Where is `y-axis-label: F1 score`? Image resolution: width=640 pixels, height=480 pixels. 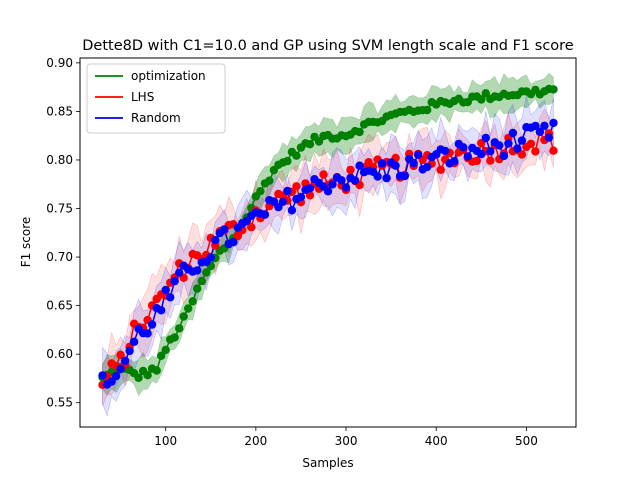
y-axis-label: F1 score is located at coordinates (26, 242).